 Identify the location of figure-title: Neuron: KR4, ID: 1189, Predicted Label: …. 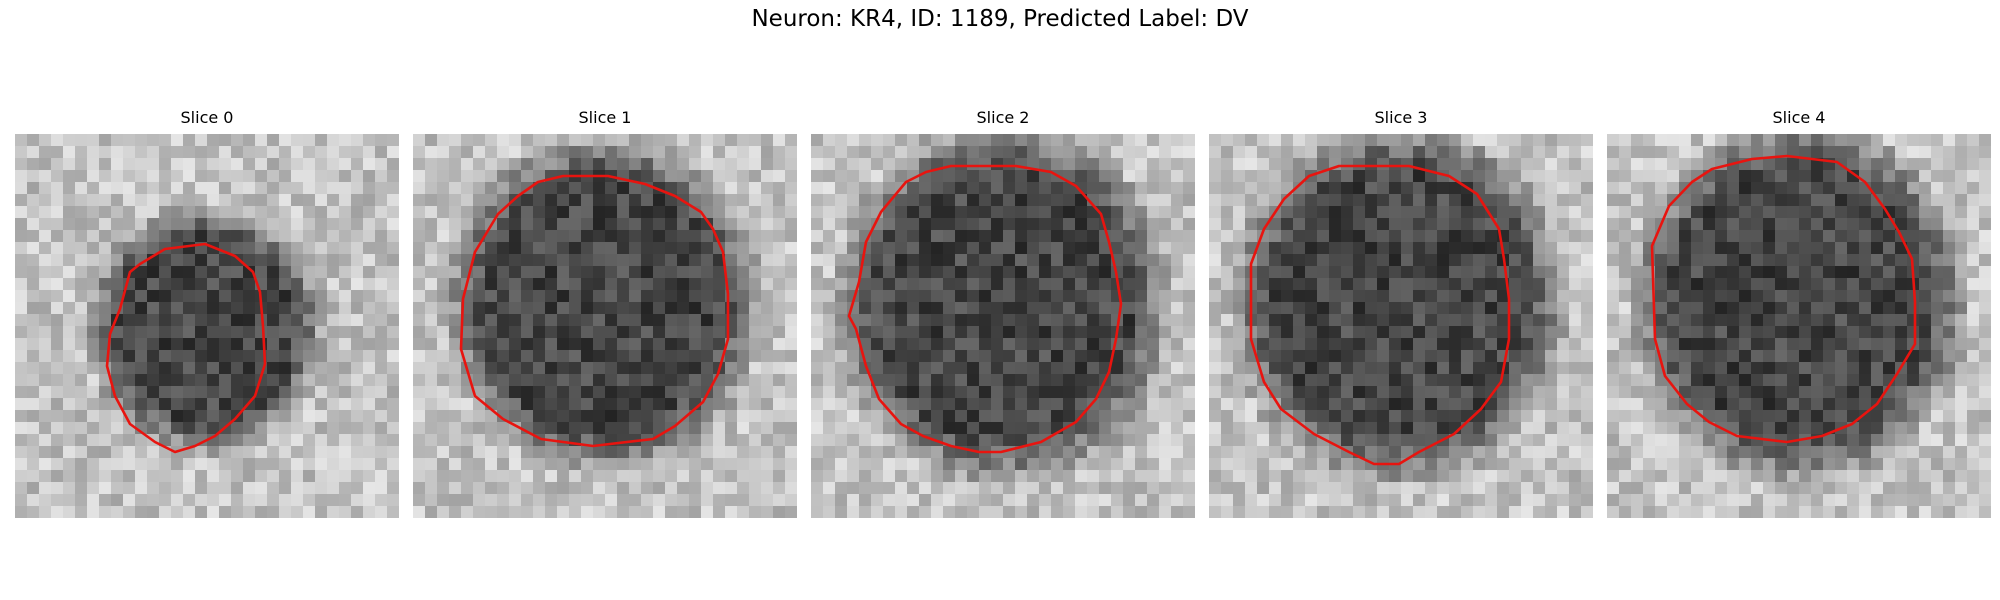
(1000, 19).